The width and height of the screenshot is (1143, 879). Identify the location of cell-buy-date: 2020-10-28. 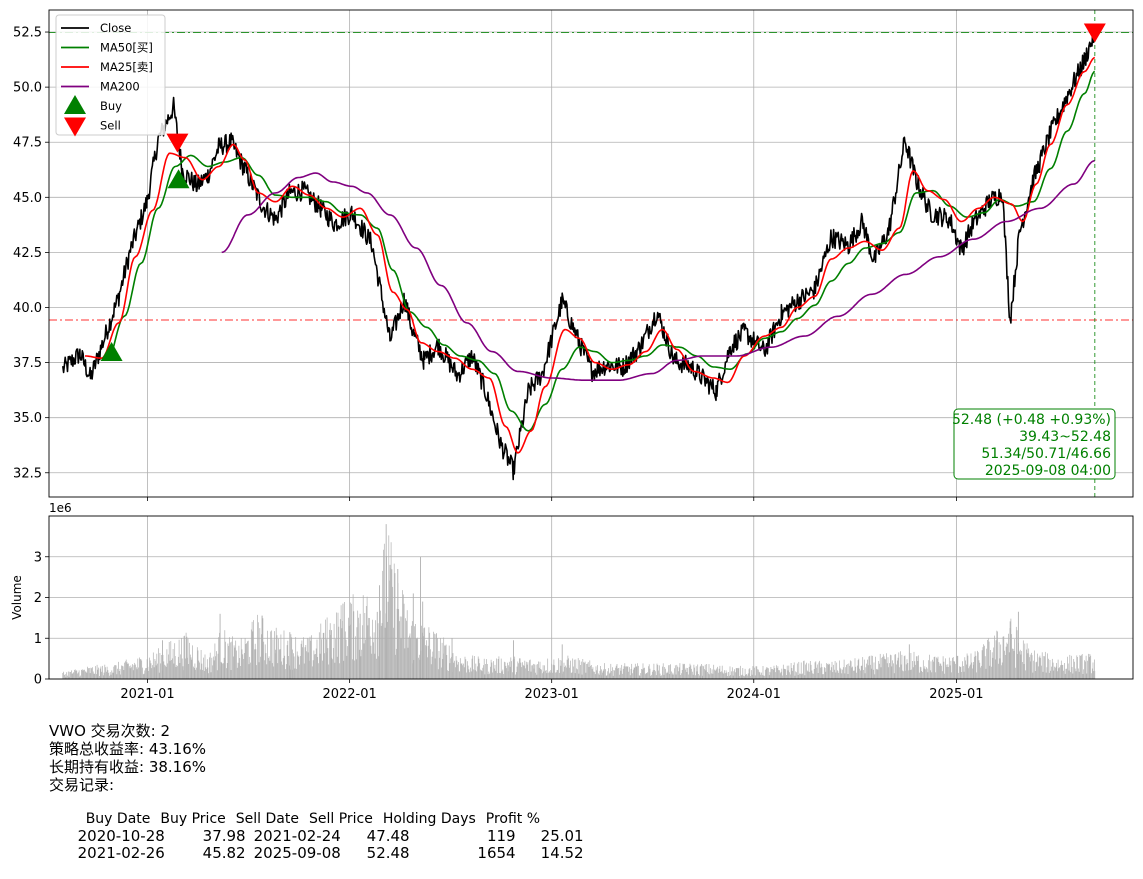
(121, 836).